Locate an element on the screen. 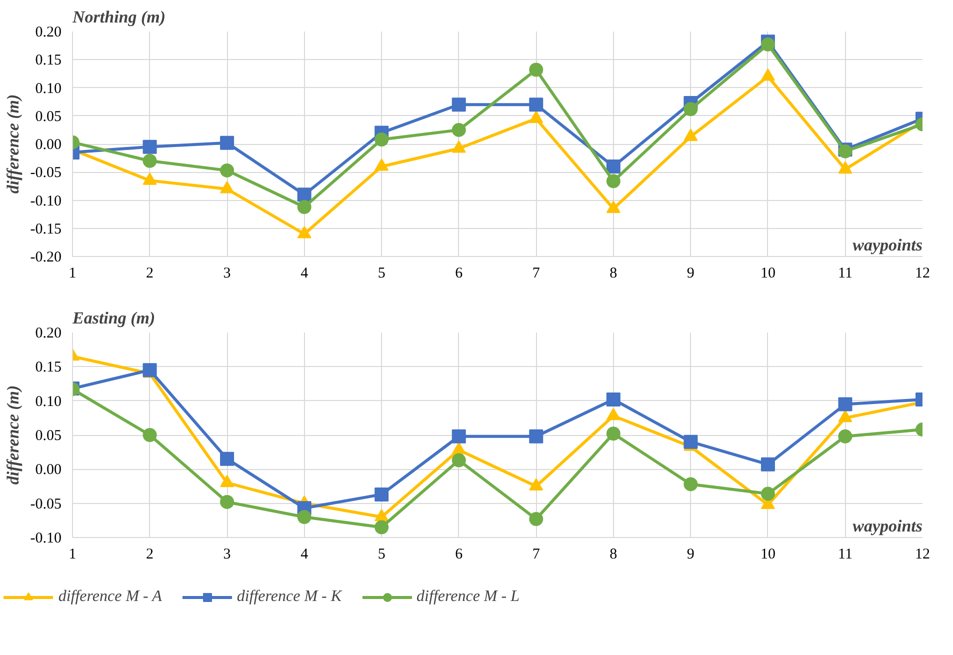 The width and height of the screenshot is (953, 655). y-tick-label: -0.15 is located at coordinates (46, 229).